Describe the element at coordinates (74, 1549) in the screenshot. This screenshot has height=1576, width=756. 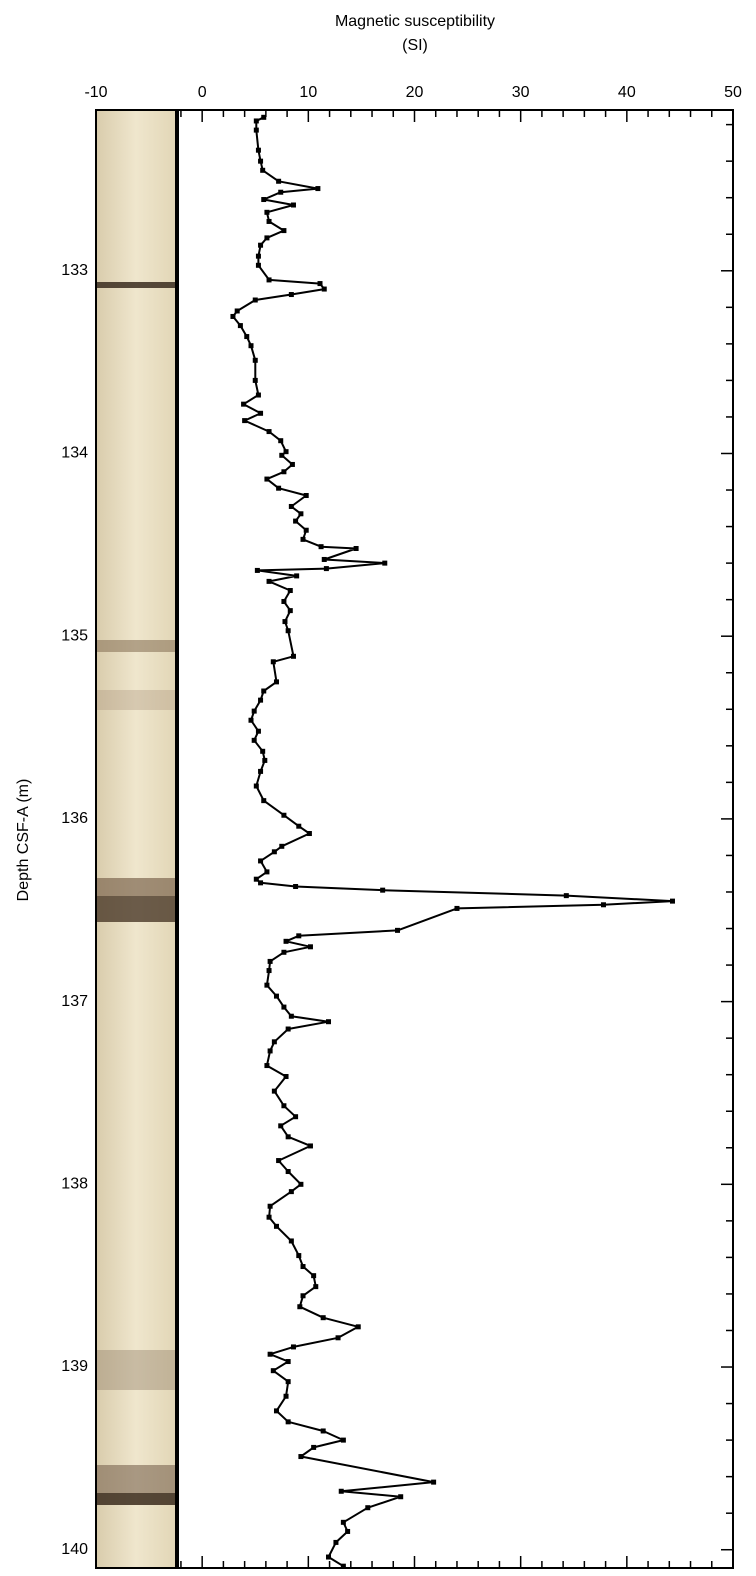
I see `y-tick-label: 140` at that location.